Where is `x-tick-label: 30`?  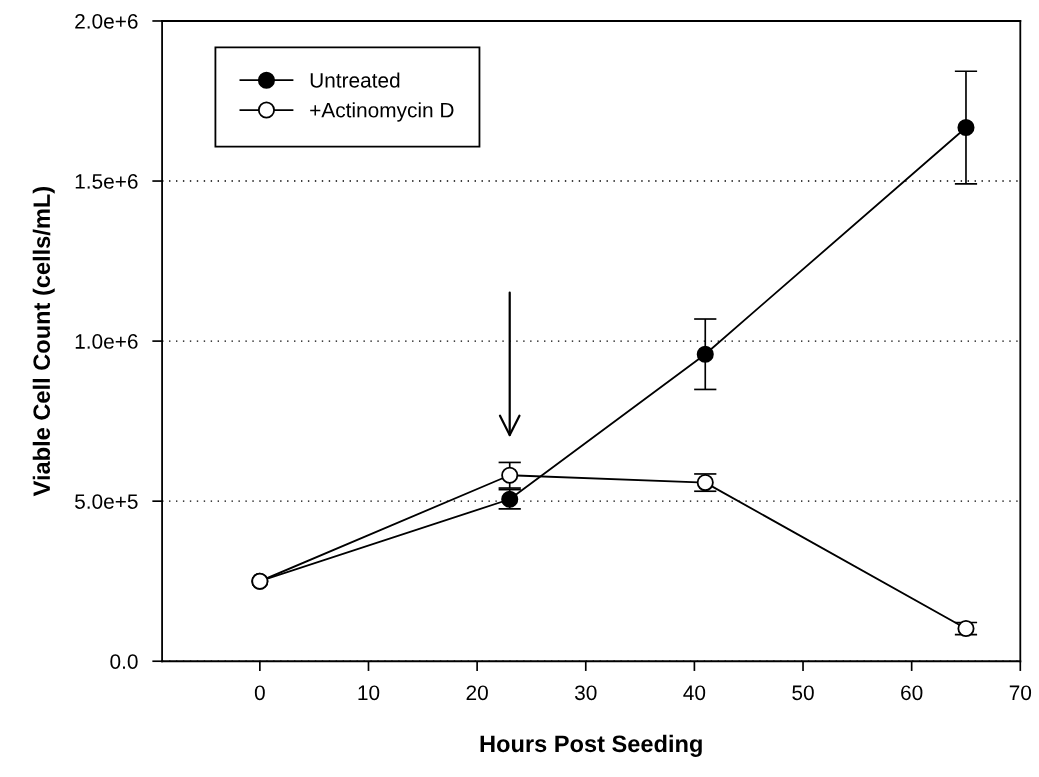 x-tick-label: 30 is located at coordinates (585, 693).